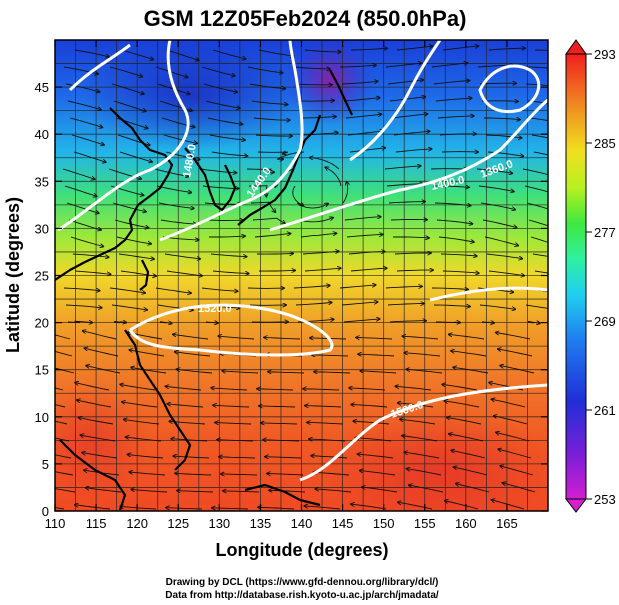  What do you see at coordinates (279, 170) in the screenshot?
I see `coastline-japan` at bounding box center [279, 170].